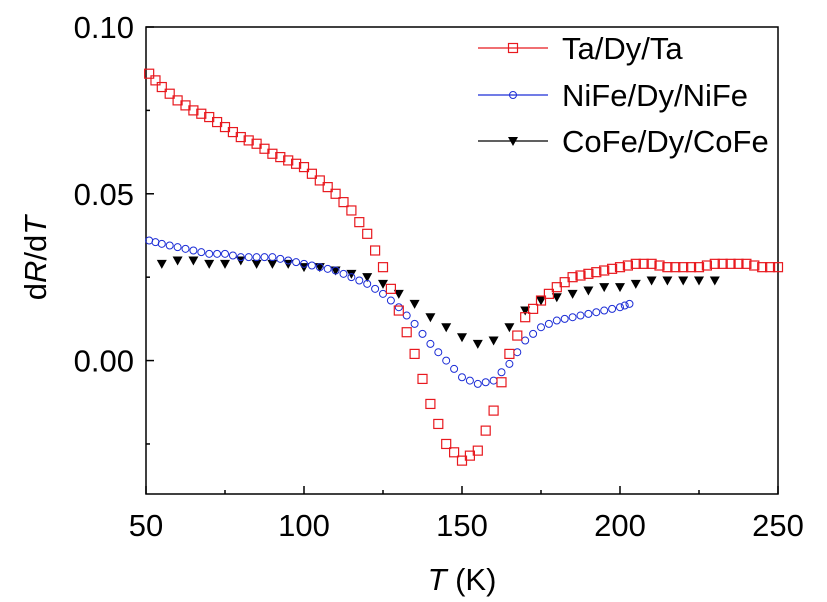 The width and height of the screenshot is (827, 602). What do you see at coordinates (35, 272) in the screenshot?
I see `y-axis-label-R: R` at bounding box center [35, 272].